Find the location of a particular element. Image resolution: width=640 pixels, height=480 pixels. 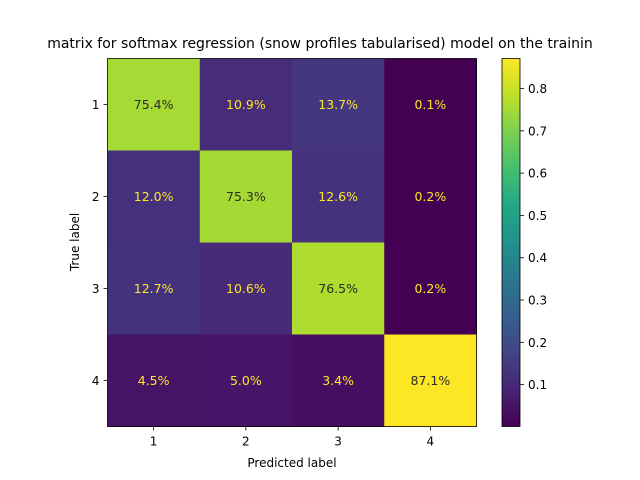

heatmap-cell-r3-c1 is located at coordinates (154, 288).